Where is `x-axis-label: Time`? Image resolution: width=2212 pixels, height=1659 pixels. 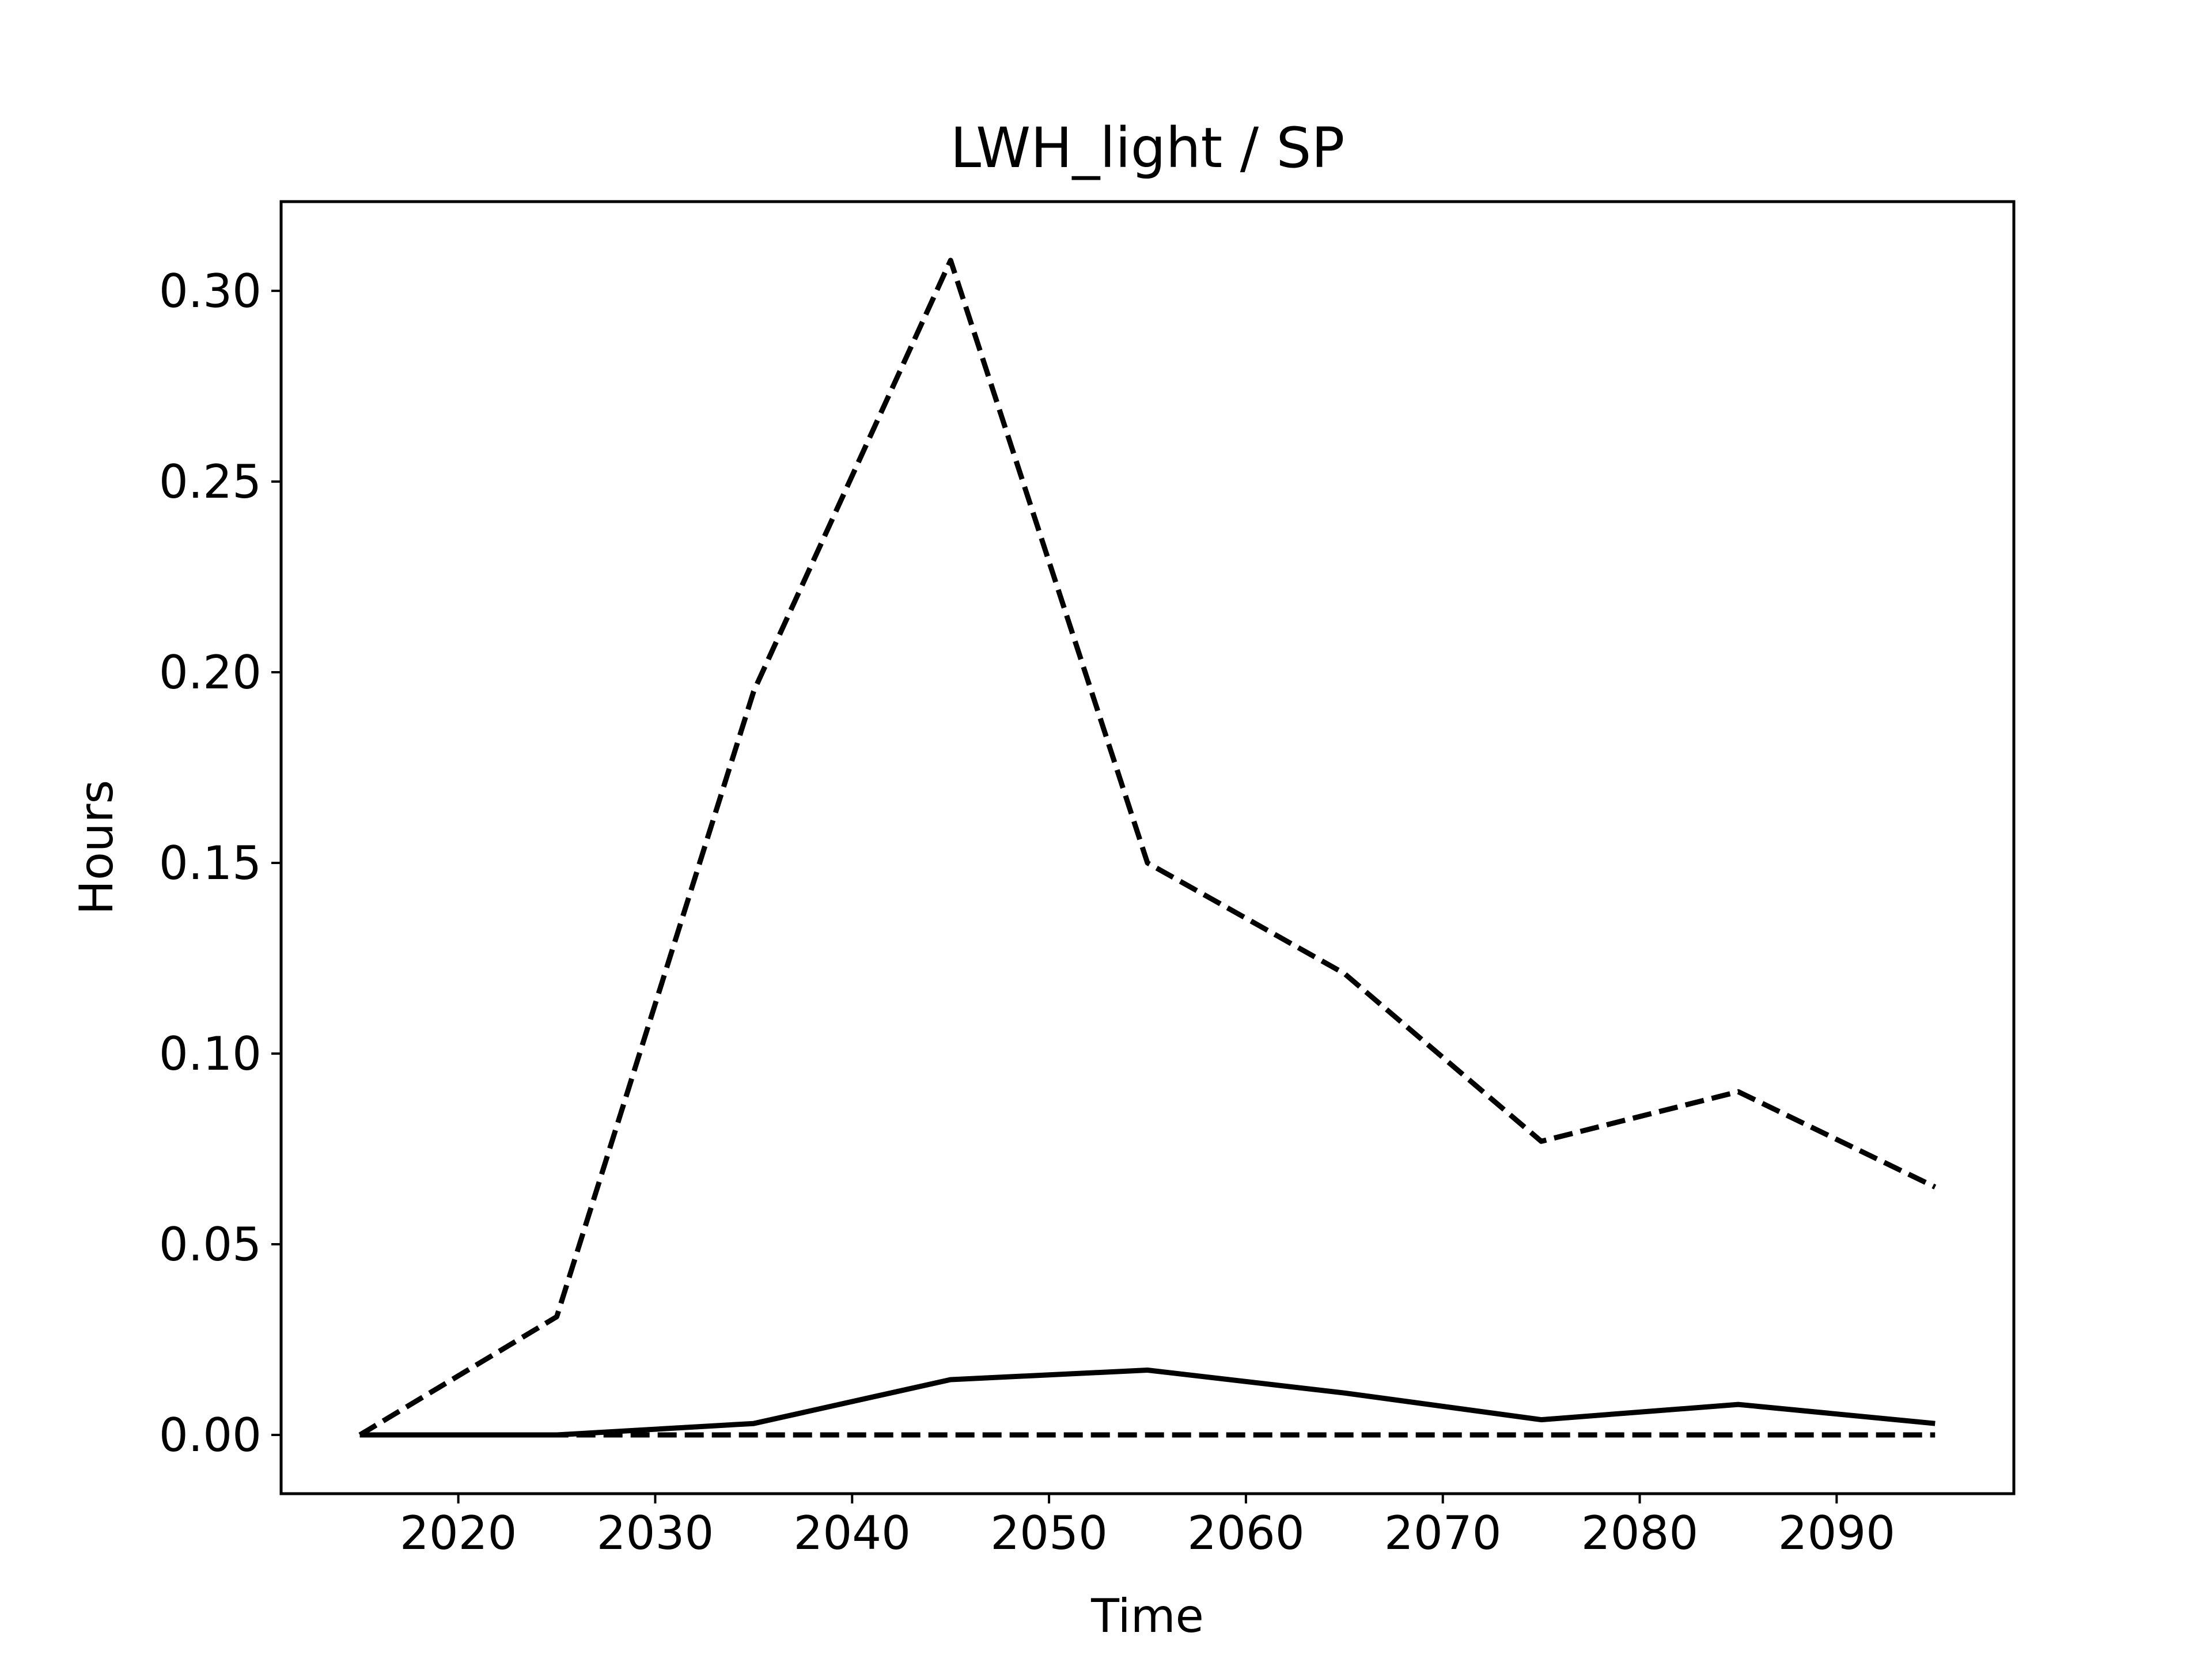 x-axis-label: Time is located at coordinates (1147, 1616).